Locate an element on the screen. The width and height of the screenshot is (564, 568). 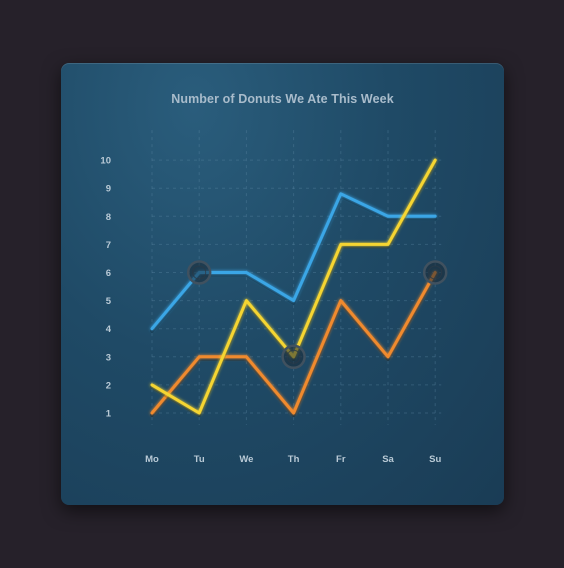
x-axis: Mo Tu We Th Fr Sa Su is located at coordinates (293, 459).